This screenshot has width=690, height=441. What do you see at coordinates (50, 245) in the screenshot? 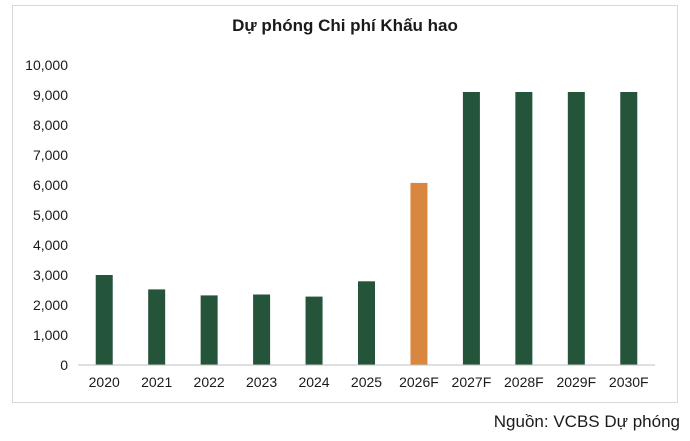
I see `y-tick-label: 4,000` at bounding box center [50, 245].